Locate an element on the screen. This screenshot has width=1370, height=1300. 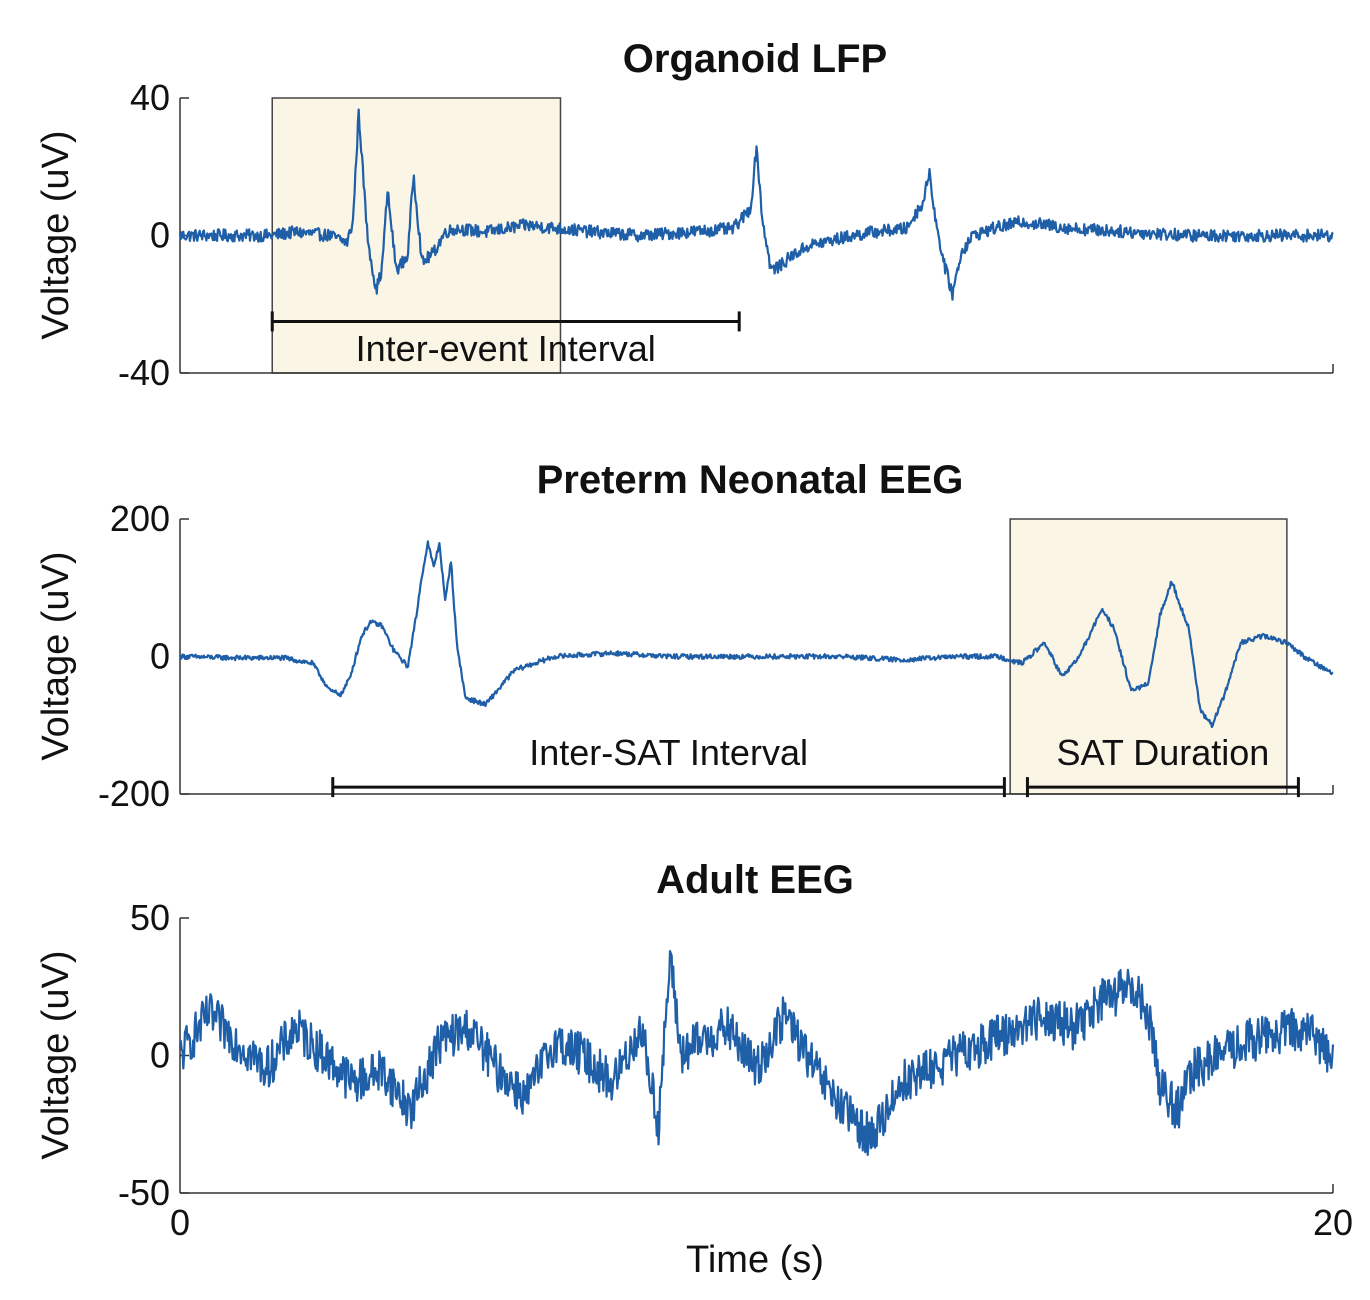
highlight-region is located at coordinates (1148, 656).